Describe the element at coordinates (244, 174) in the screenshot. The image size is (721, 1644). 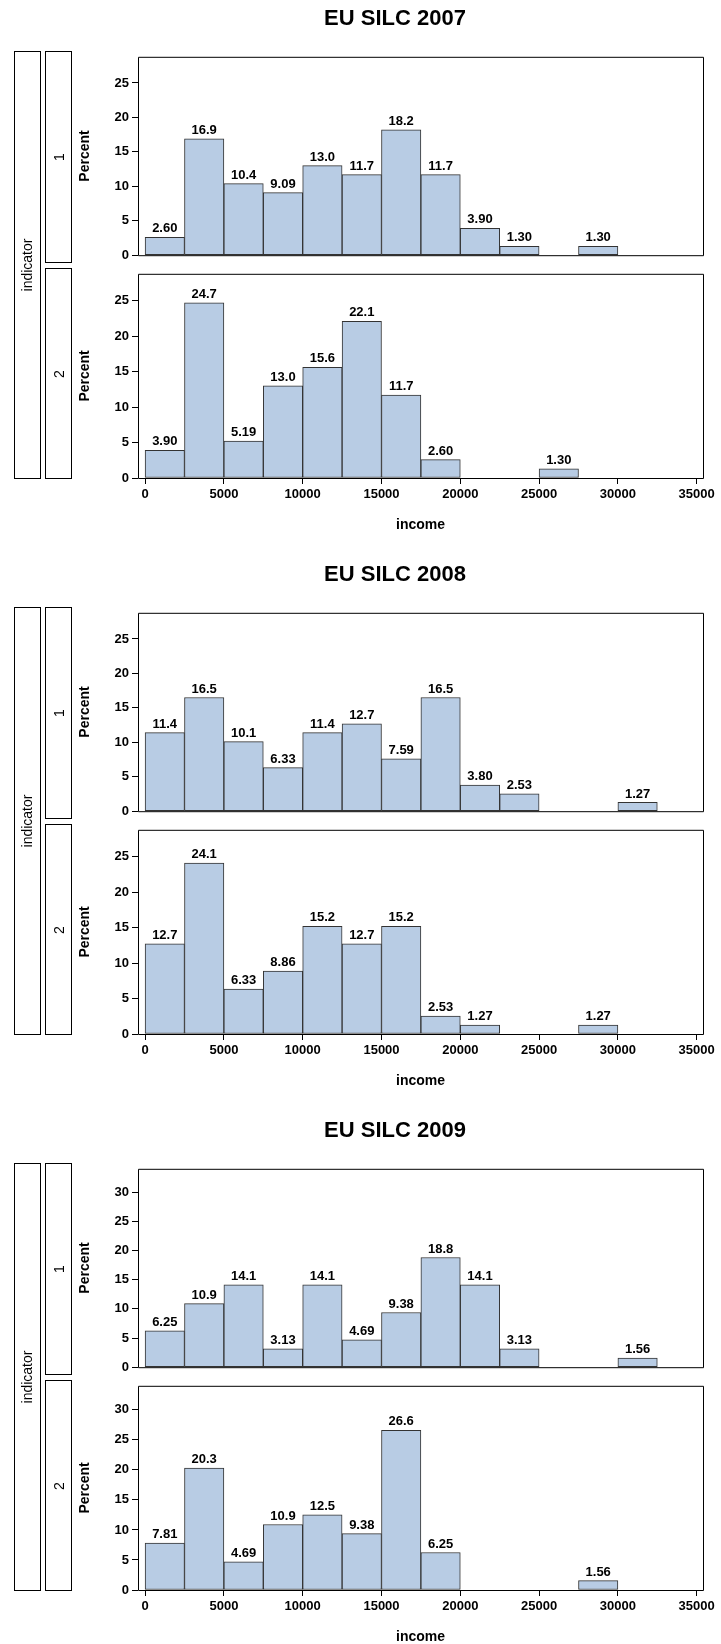
I see `data-label: 10.4` at that location.